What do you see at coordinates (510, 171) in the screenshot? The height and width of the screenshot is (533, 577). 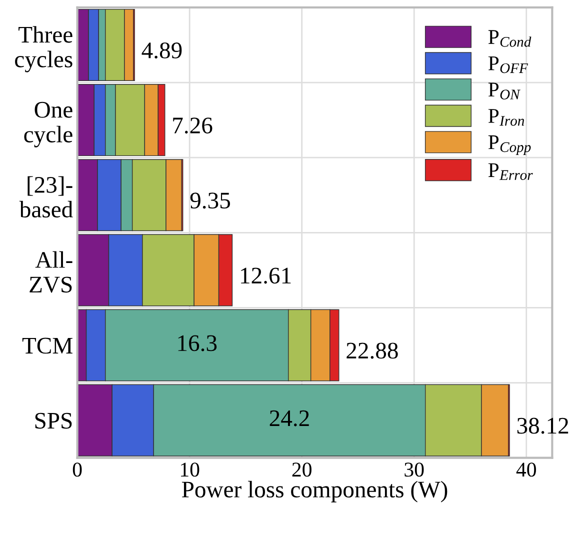 I see `legend-label: P$_{Error}$` at bounding box center [510, 171].